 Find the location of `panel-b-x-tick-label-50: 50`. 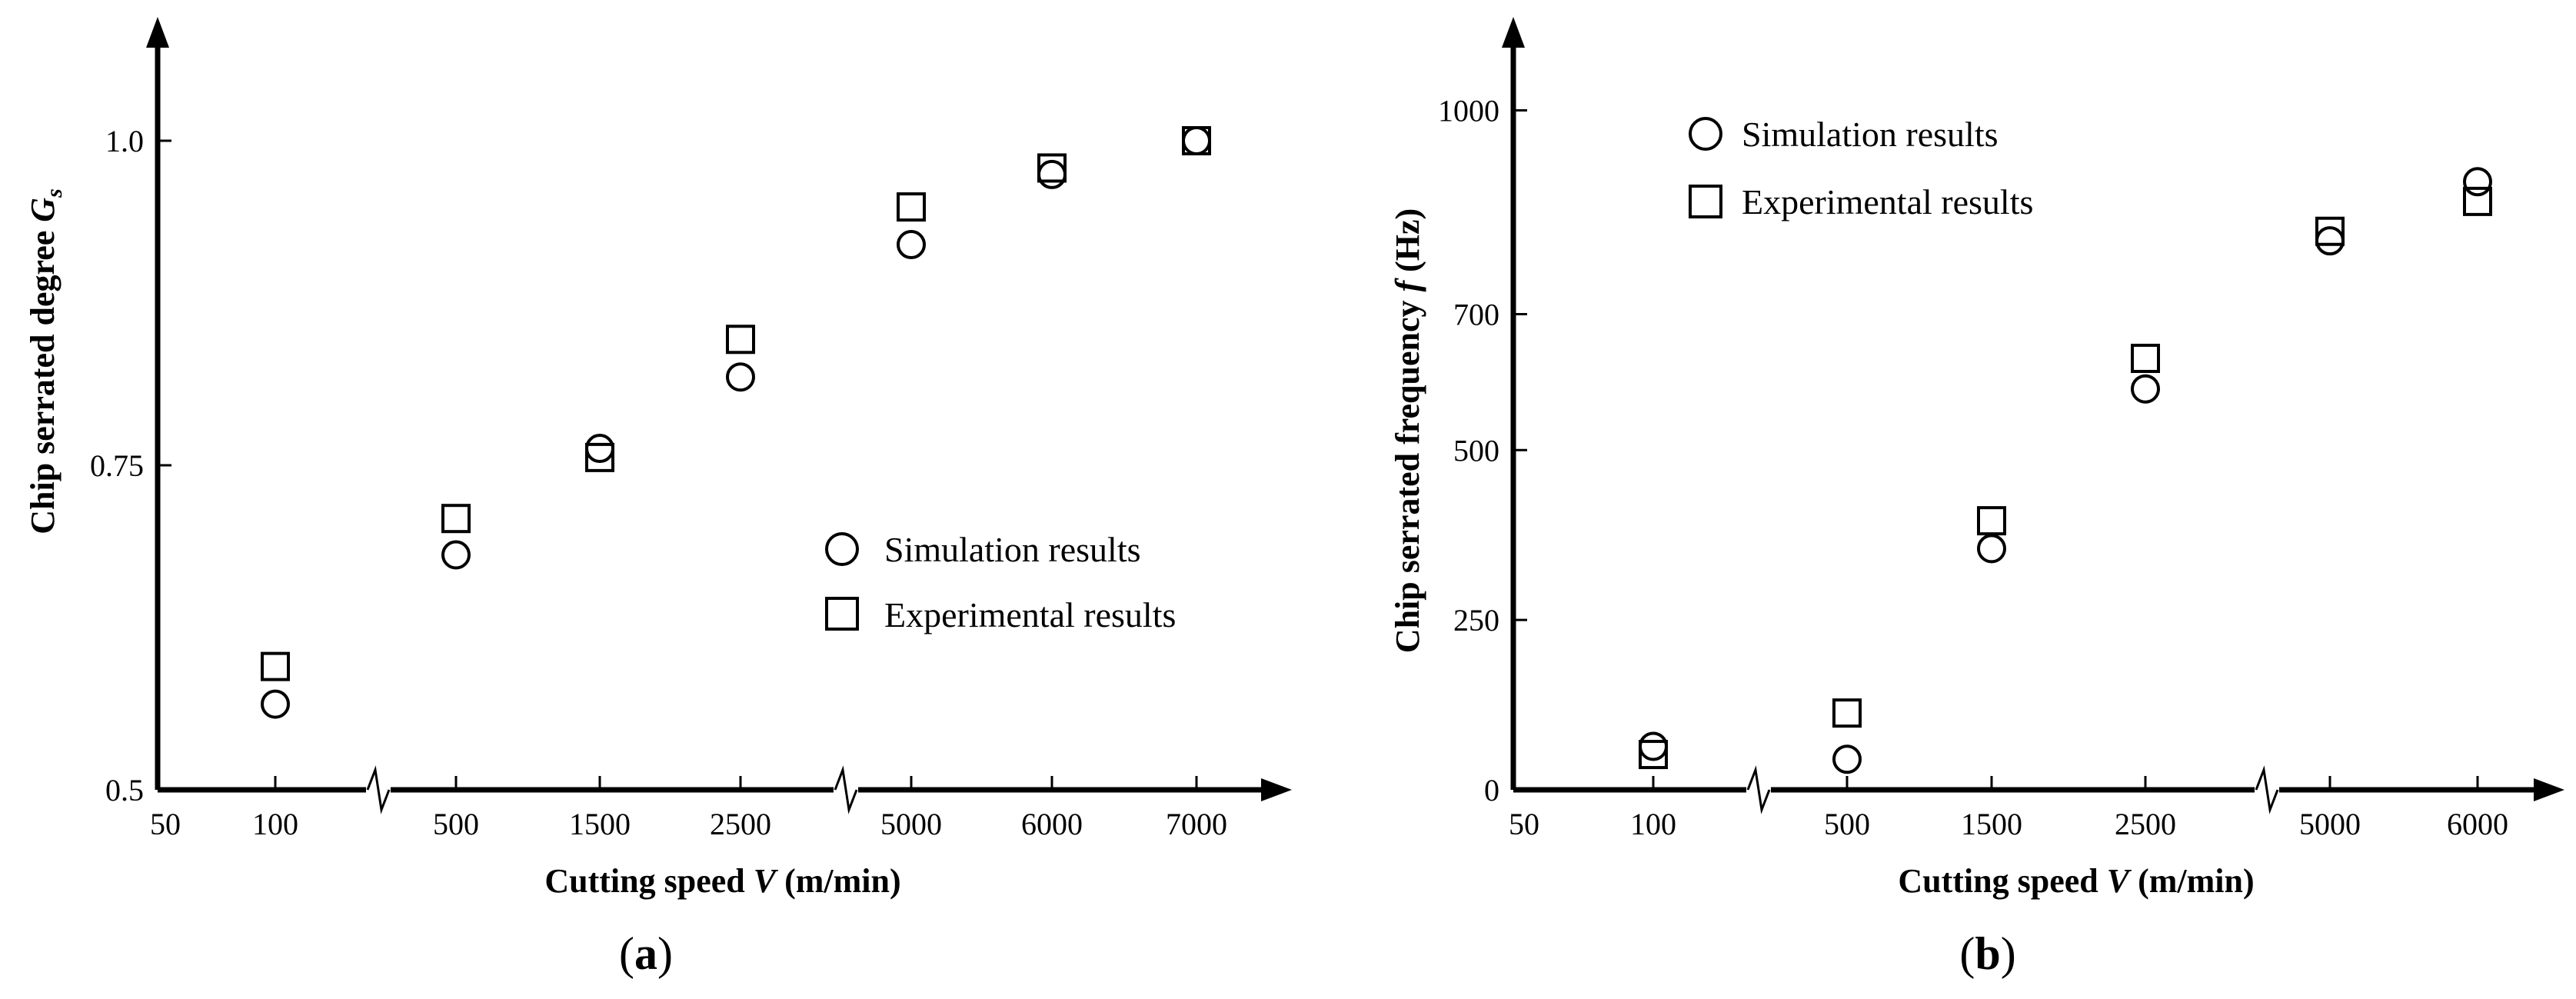

panel-b-x-tick-label-50: 50 is located at coordinates (1524, 824).